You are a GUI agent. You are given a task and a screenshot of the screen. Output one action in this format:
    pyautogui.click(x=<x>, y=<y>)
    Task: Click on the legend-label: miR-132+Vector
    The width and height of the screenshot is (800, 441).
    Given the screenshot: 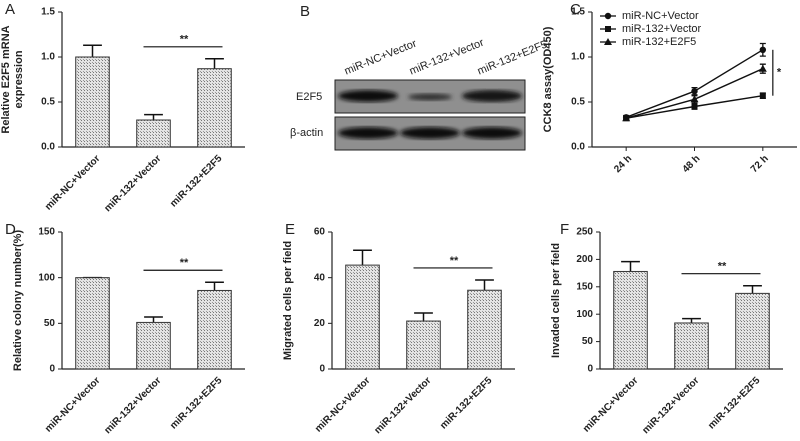 What is the action you would take?
    pyautogui.click(x=662, y=29)
    